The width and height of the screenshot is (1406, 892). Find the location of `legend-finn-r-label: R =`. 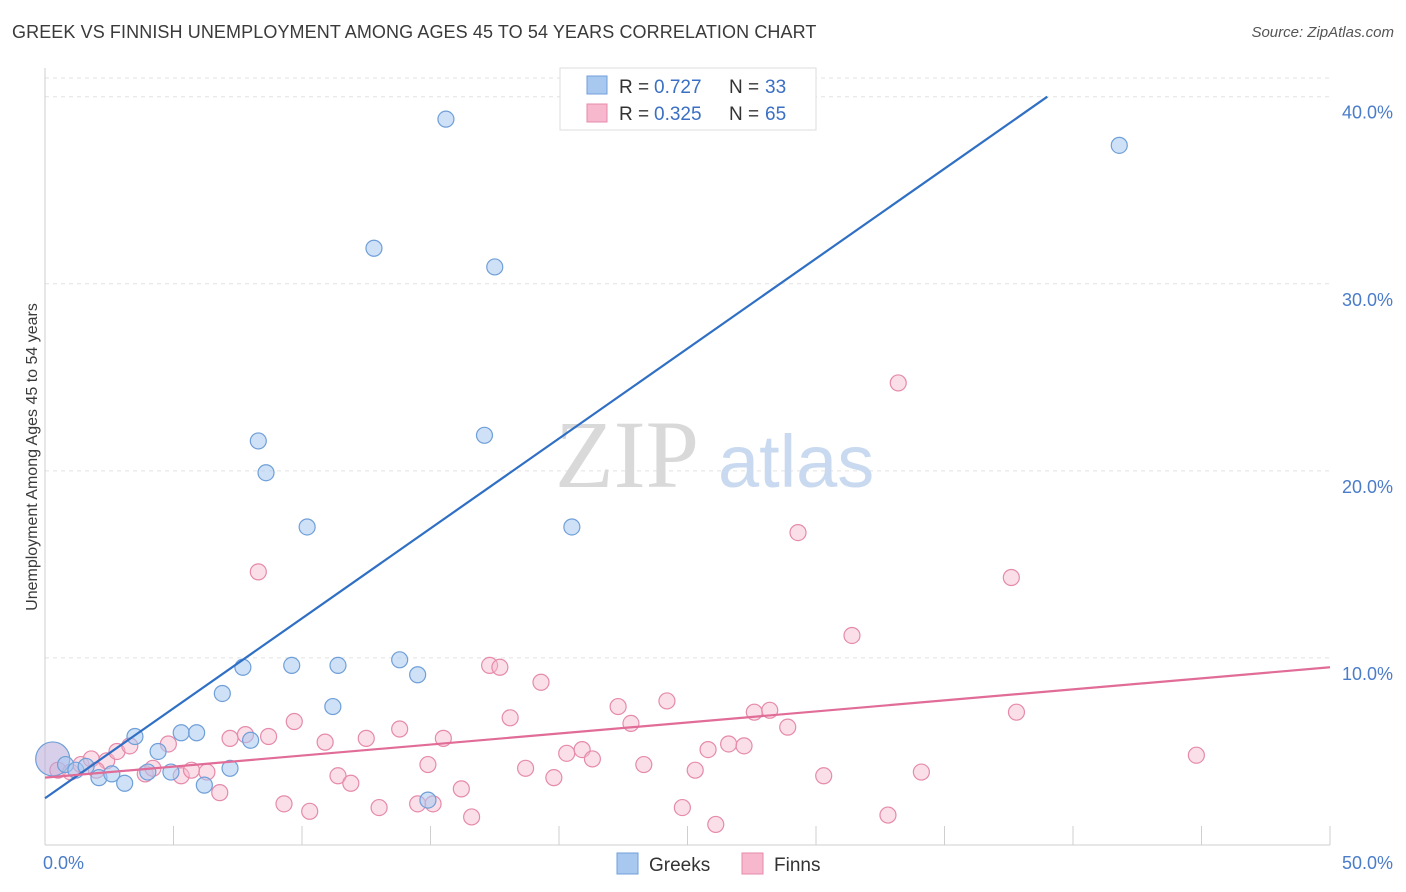

legend-finn-r-label: R = is located at coordinates (634, 114).